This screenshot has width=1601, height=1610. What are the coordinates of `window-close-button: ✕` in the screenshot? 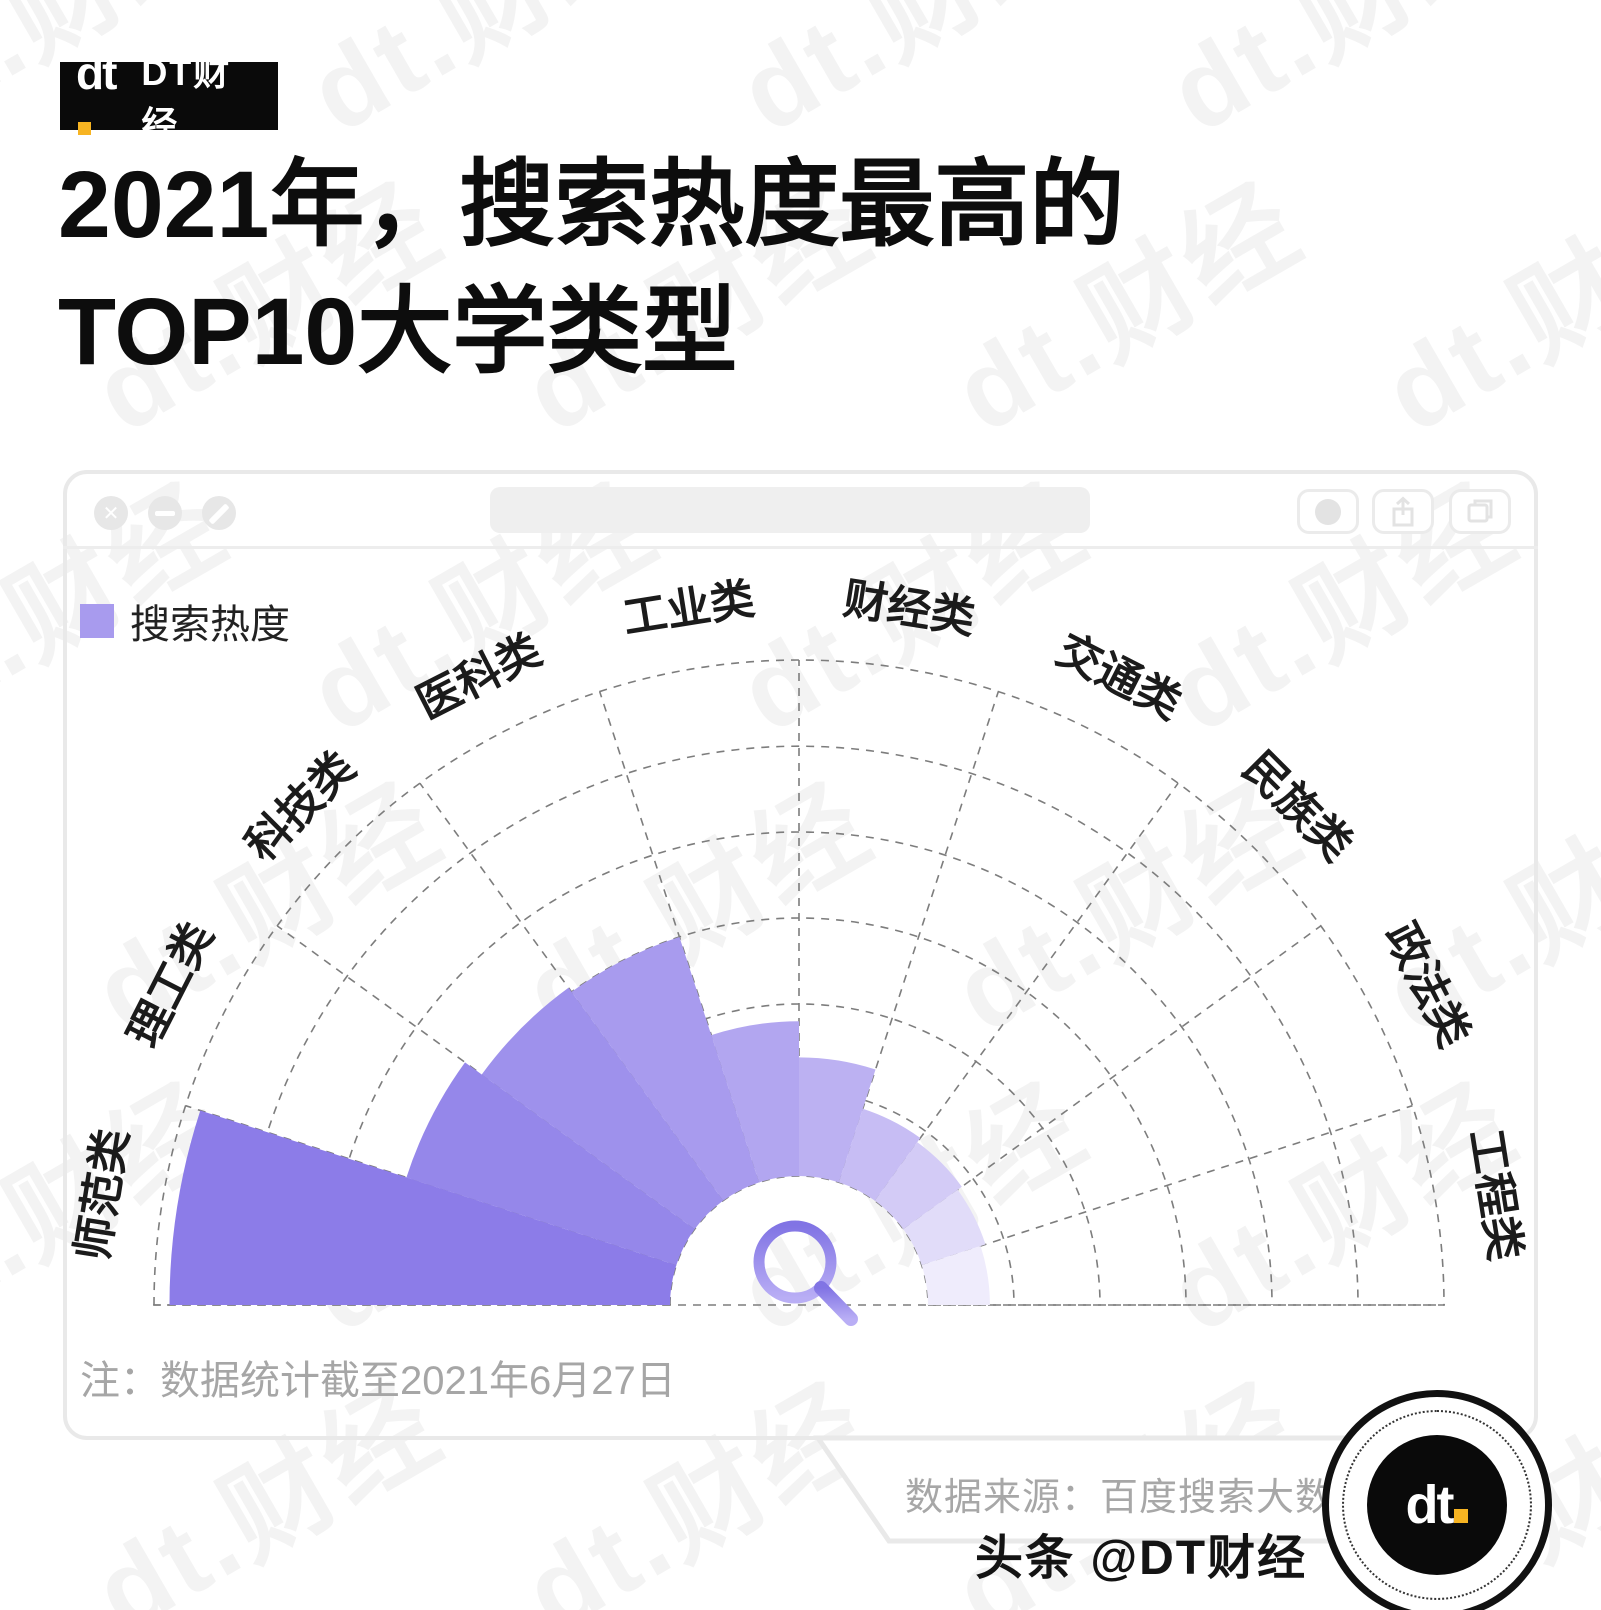 It's located at (111, 513).